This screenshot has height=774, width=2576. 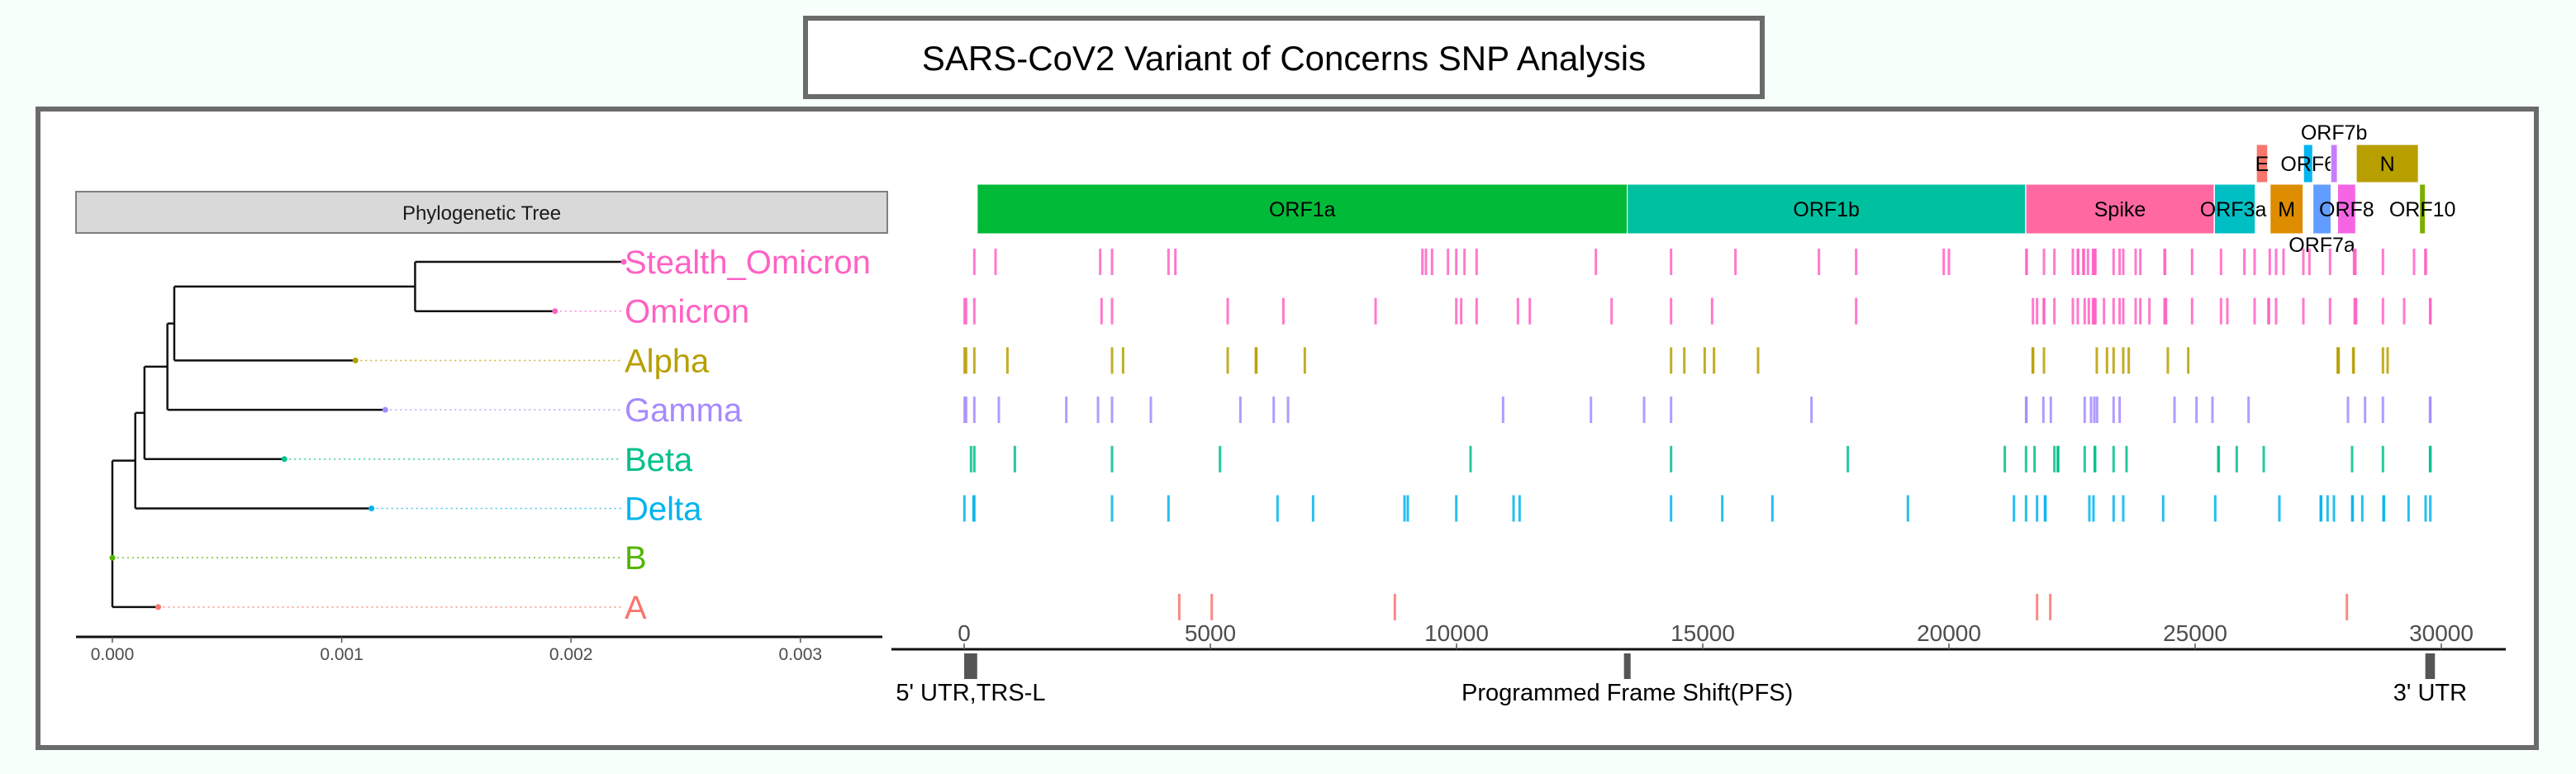 I want to click on region-label: 3' UTR, so click(x=2430, y=693).